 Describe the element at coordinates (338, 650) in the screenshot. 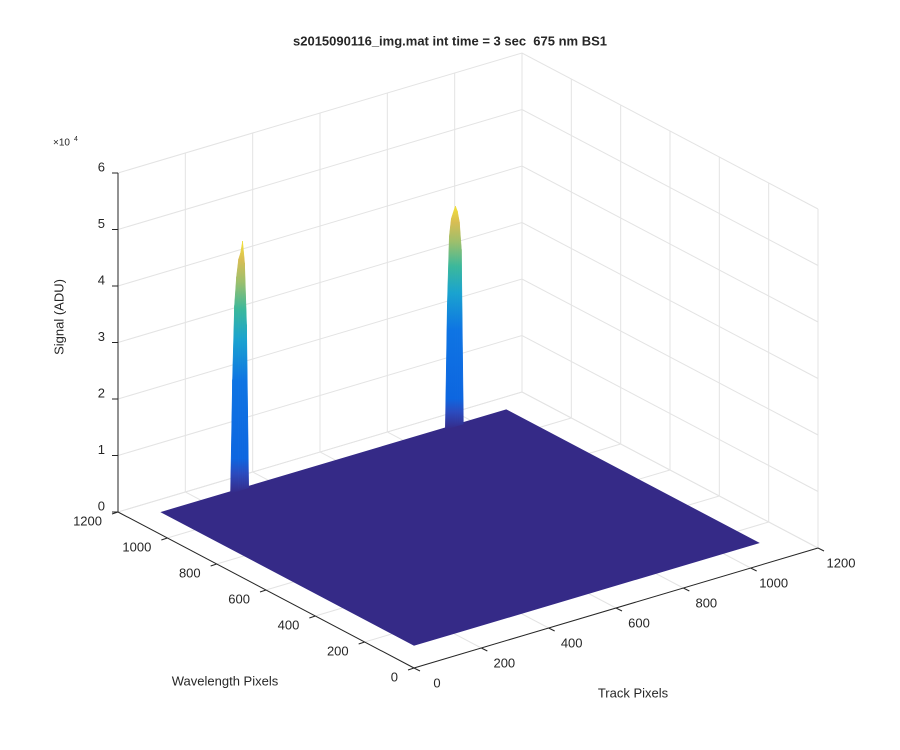

I see `y-tick-label: 200` at that location.